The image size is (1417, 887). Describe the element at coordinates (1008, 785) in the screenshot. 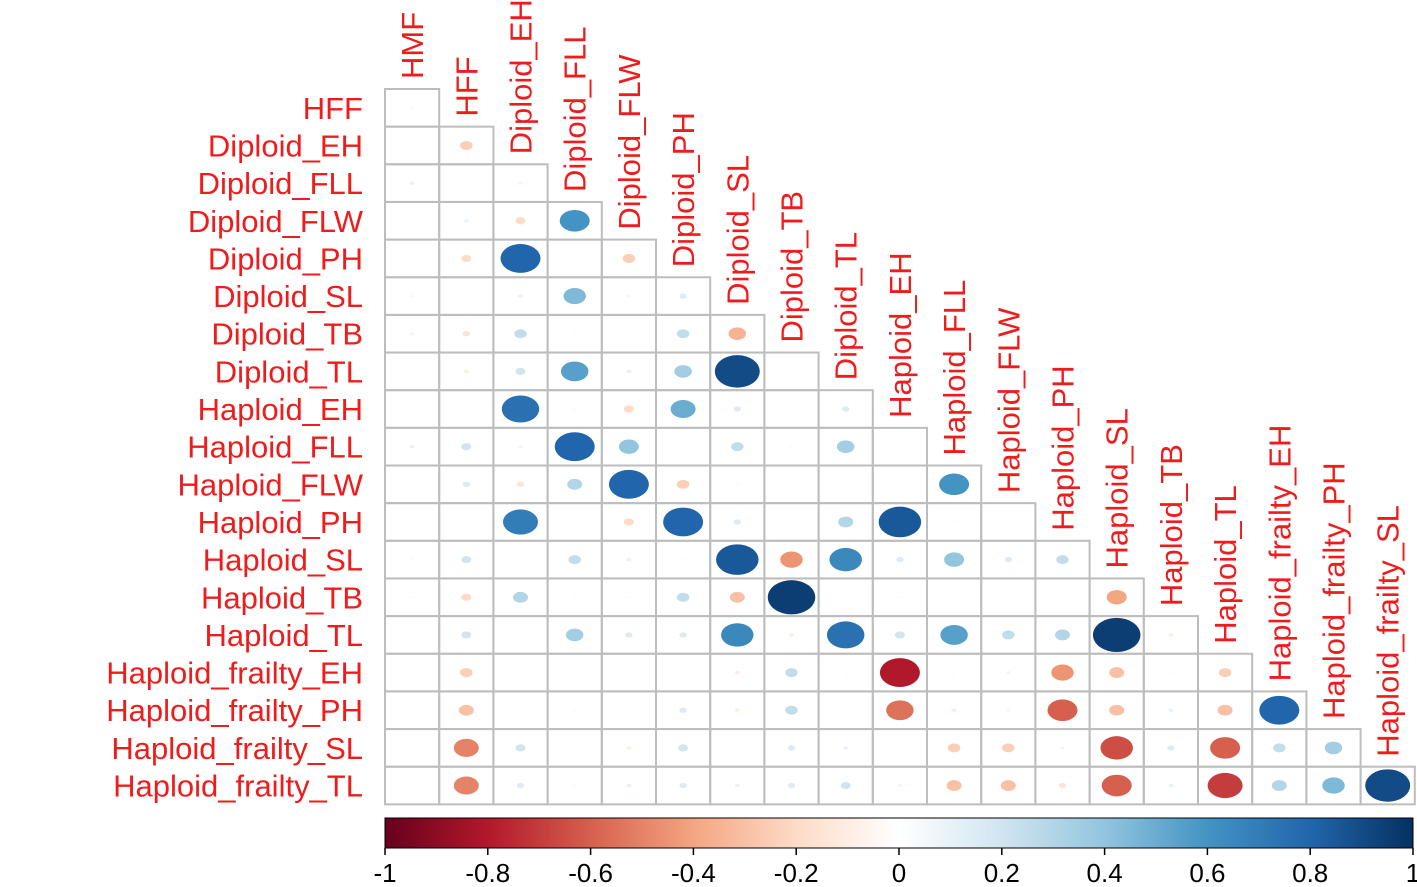

I see `corr-circle-Haploid_frailty_TL-Haploid_FLW` at that location.